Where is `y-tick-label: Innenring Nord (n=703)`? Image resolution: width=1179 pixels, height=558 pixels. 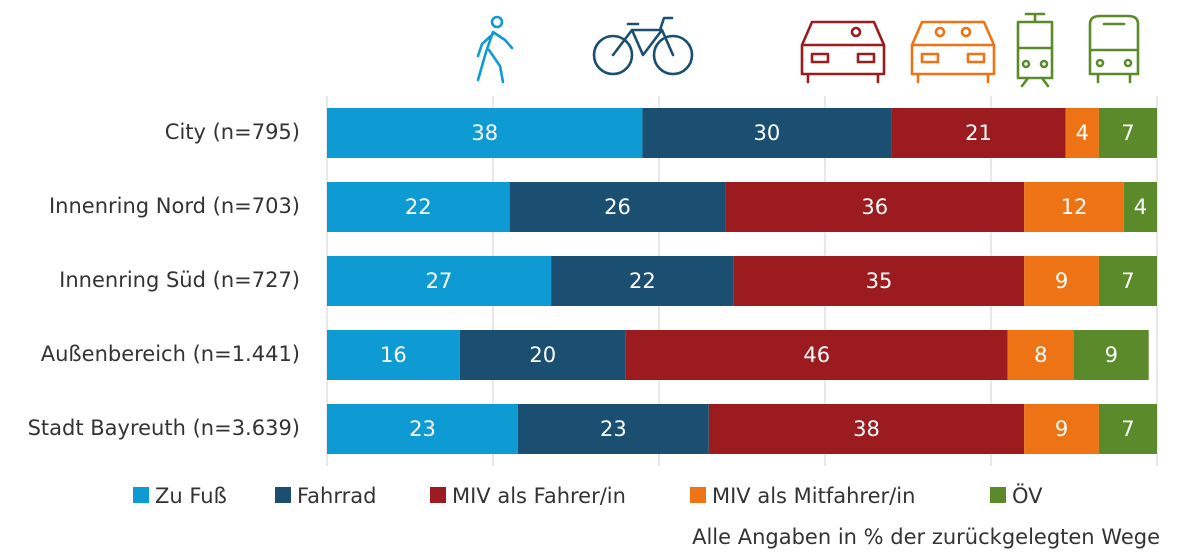 y-tick-label: Innenring Nord (n=703) is located at coordinates (174, 206).